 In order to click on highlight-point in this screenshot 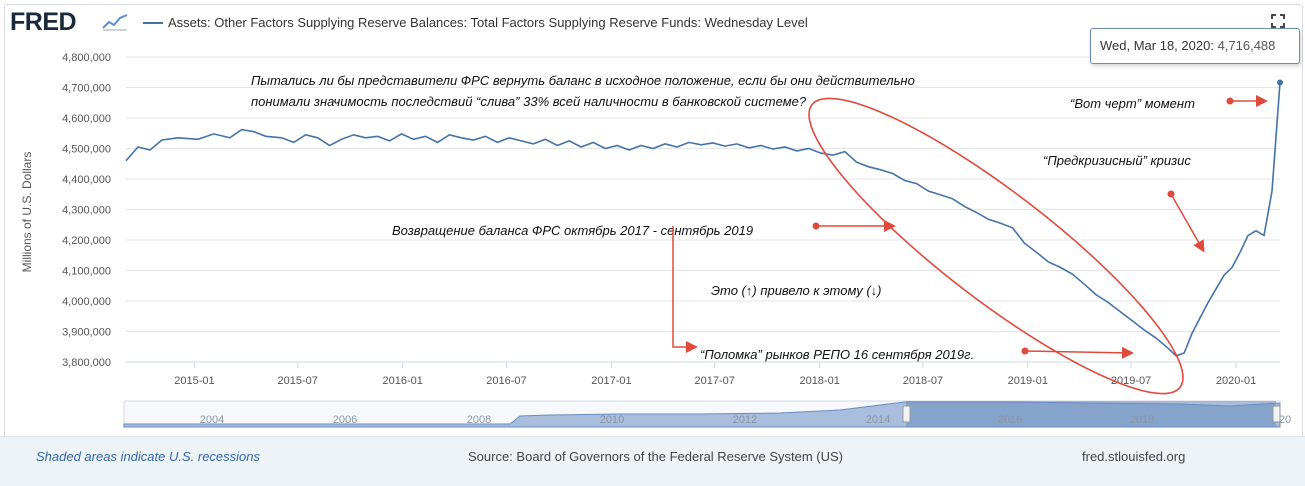, I will do `click(1280, 82)`.